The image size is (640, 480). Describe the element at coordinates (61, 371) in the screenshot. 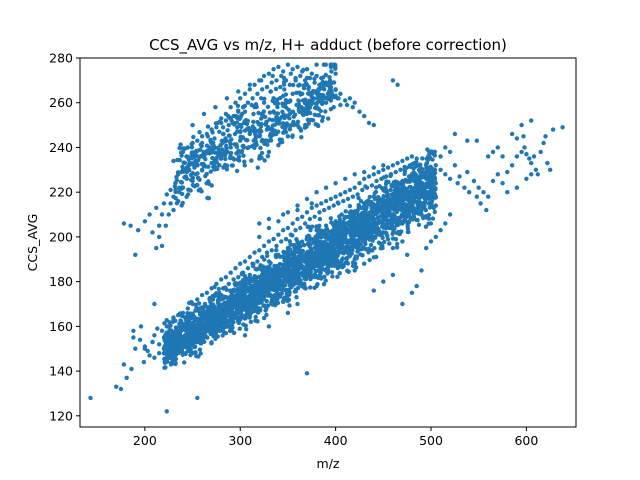

I see `y-tick-label: 140` at that location.